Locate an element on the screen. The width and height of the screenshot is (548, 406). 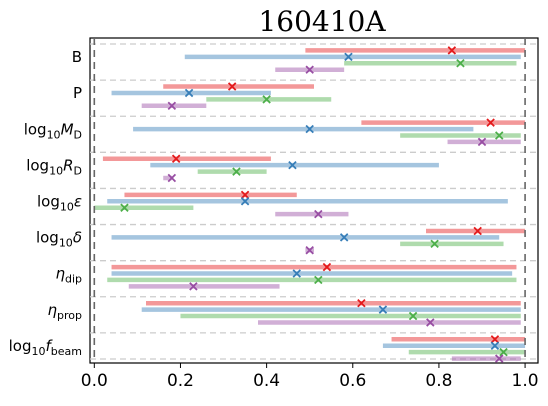
x-tick-label: 0.8 is located at coordinates (438, 381).